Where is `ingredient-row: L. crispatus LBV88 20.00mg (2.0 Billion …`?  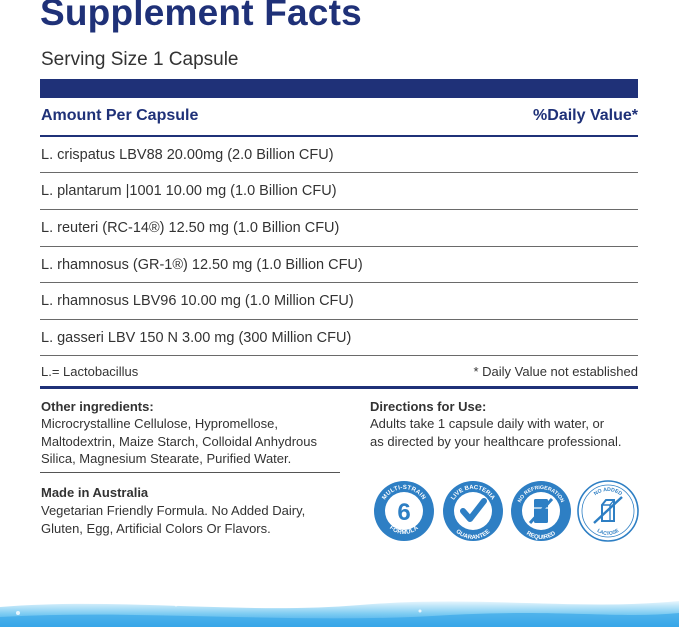 ingredient-row: L. crispatus LBV88 20.00mg (2.0 Billion … is located at coordinates (187, 155).